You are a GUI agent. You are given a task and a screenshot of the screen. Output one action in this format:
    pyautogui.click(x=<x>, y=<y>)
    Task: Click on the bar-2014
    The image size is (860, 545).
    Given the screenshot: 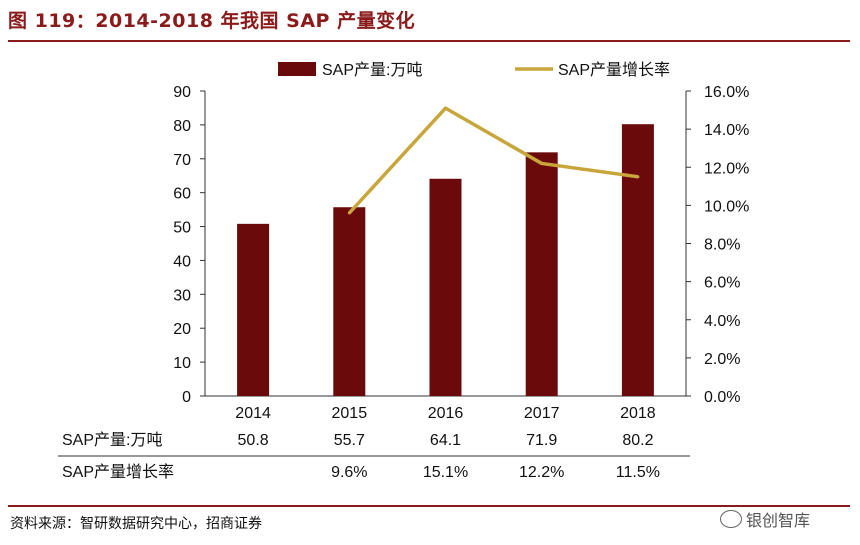 What is the action you would take?
    pyautogui.click(x=253, y=309)
    